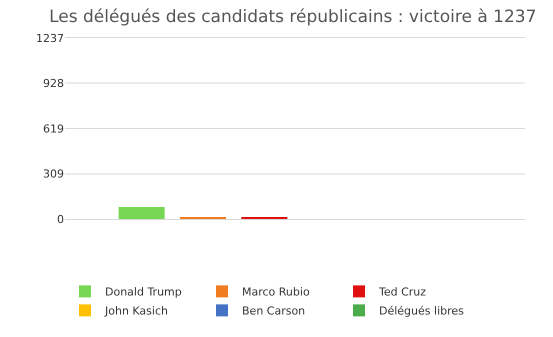 This screenshot has height=337, width=553. What do you see at coordinates (136, 311) in the screenshot?
I see `legend-label: John Kasich` at bounding box center [136, 311].